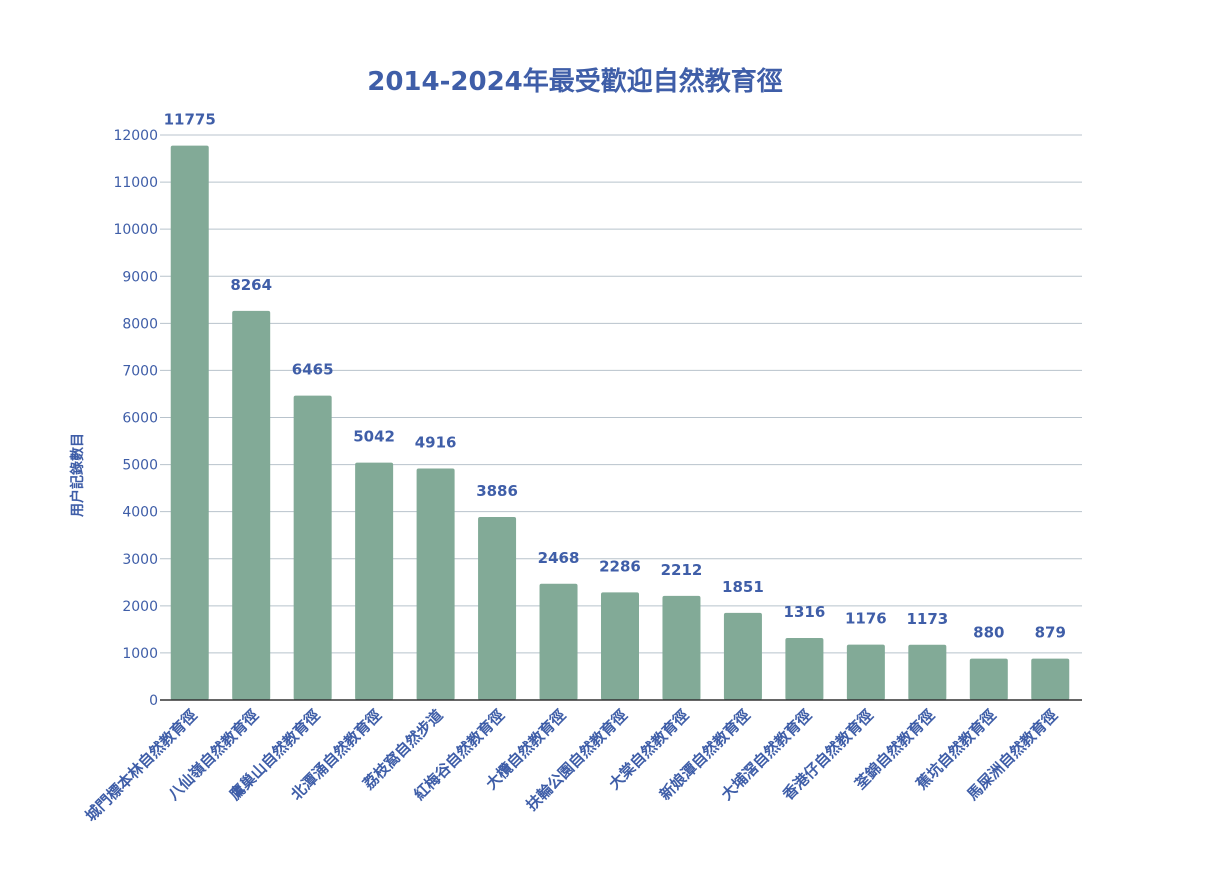 Image resolution: width=1214 pixels, height=870 pixels. Describe the element at coordinates (140, 371) in the screenshot. I see `y-tick-label: 7000` at that location.